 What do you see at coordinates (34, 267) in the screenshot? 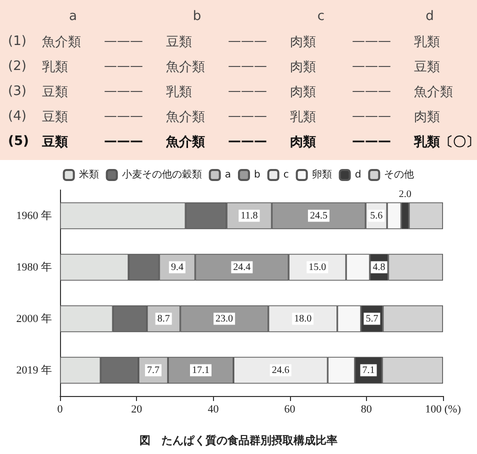
I see `y-tick-label: 1980 年` at bounding box center [34, 267].